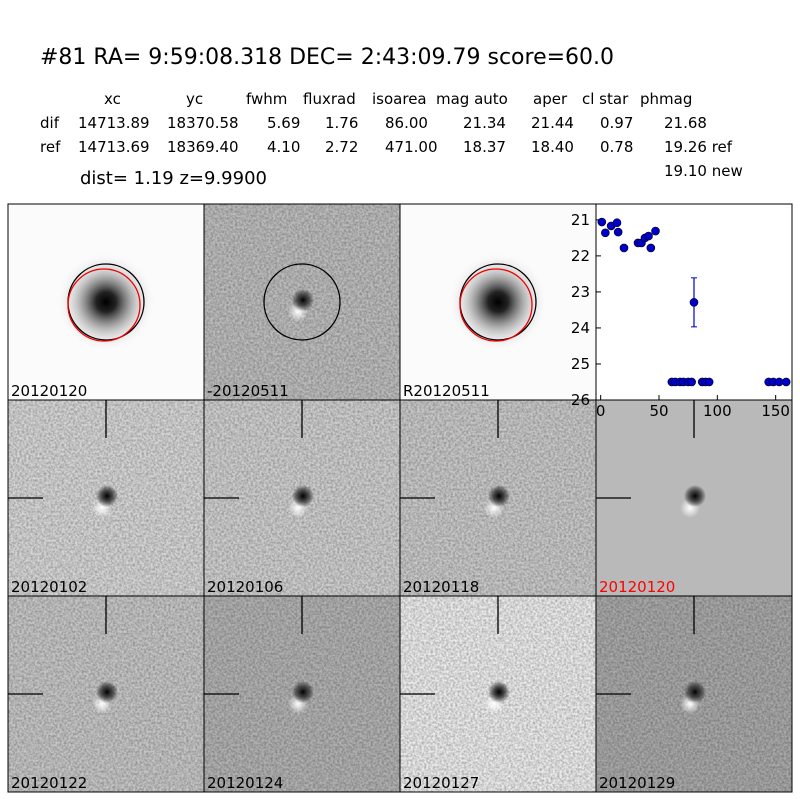  What do you see at coordinates (580, 220) in the screenshot?
I see `y-tick-label: 21` at bounding box center [580, 220].